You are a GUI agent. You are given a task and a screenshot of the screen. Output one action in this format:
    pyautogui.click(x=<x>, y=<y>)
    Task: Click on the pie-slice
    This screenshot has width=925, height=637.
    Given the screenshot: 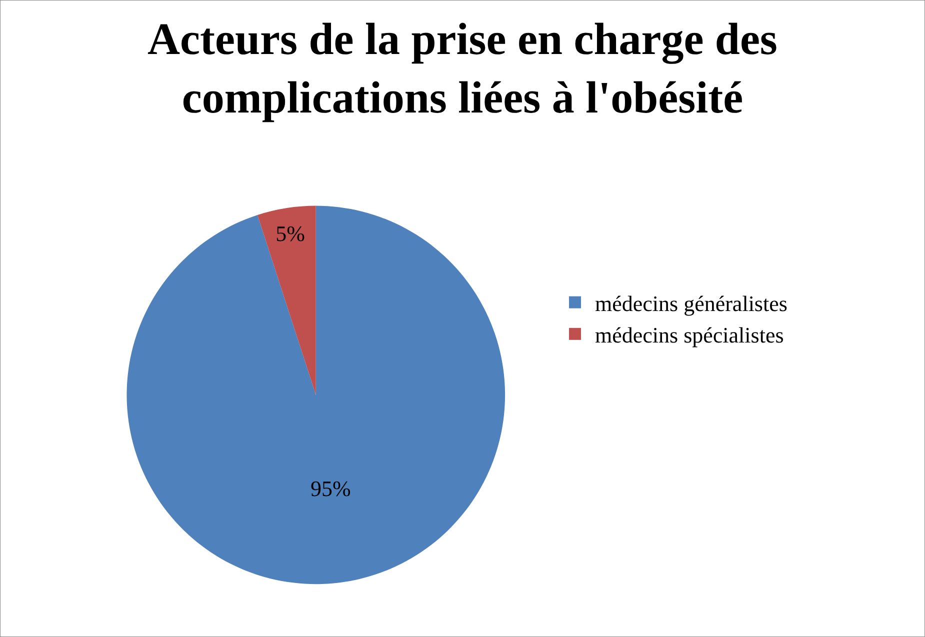 What is the action you would take?
    pyautogui.click(x=286, y=300)
    